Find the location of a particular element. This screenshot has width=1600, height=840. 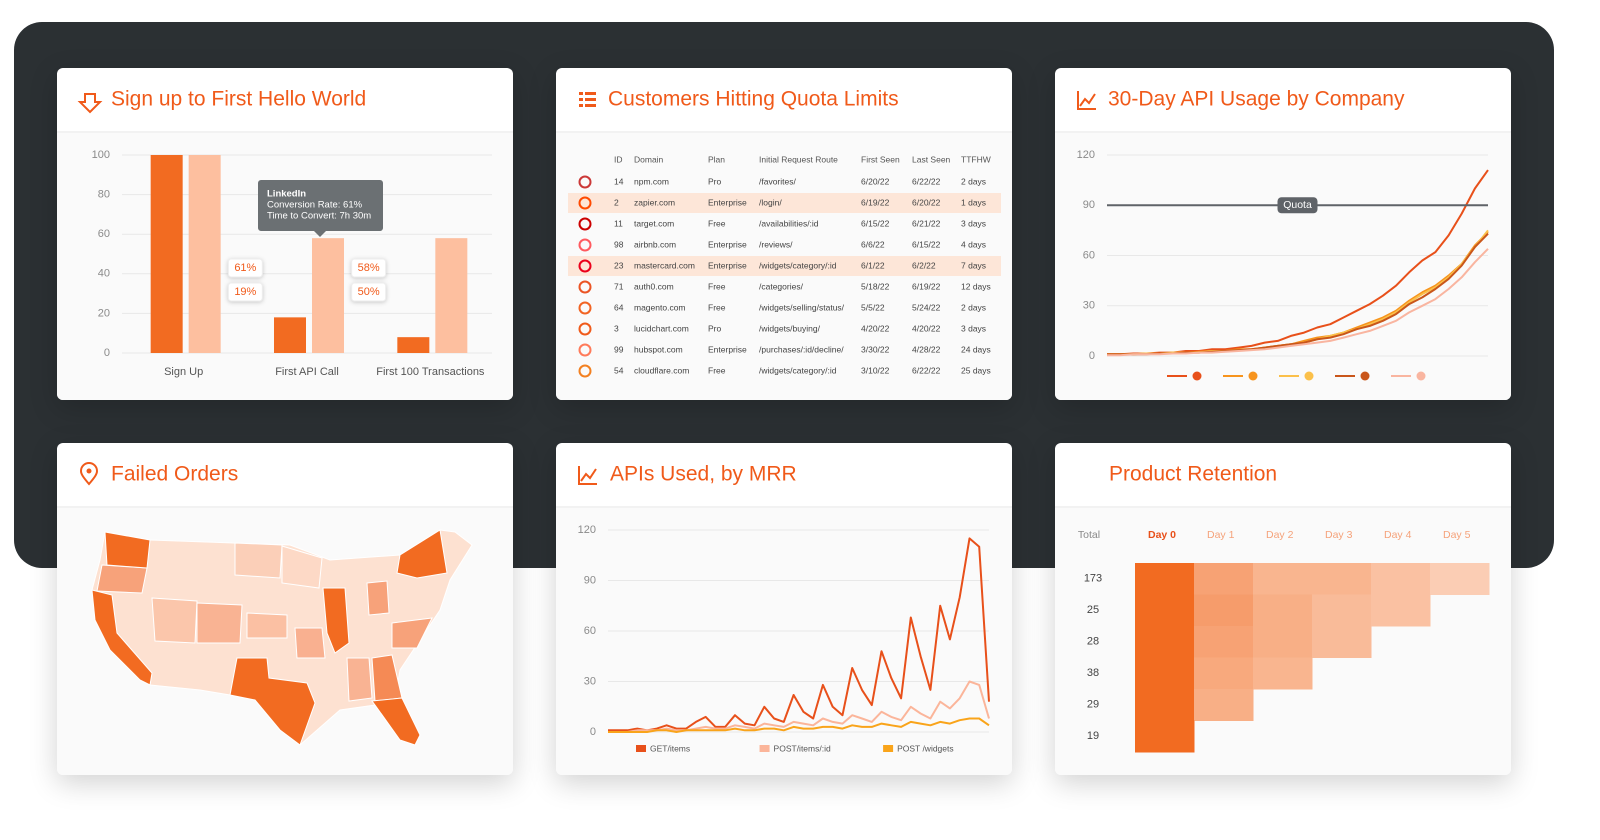

table-cell: magento.com is located at coordinates (660, 307).